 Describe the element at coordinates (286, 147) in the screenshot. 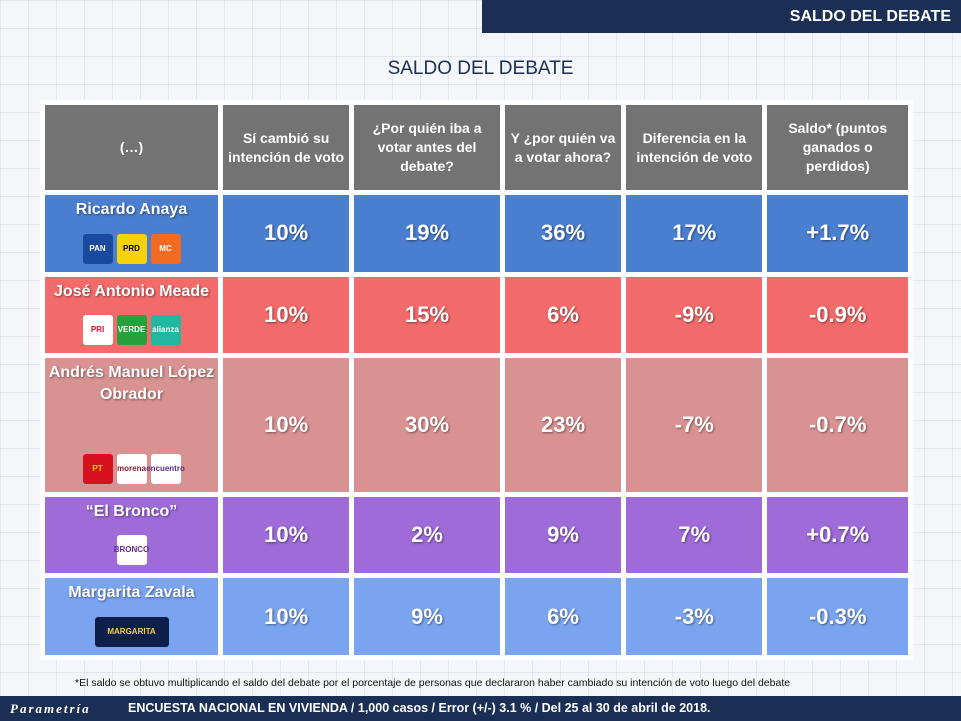

I see `header-cell: Sí cambió su intención de voto` at that location.